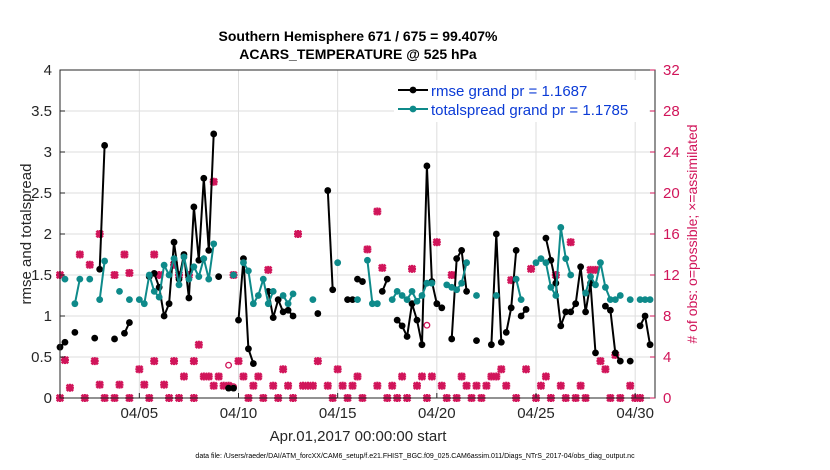 Image resolution: width=830 pixels, height=470 pixels. What do you see at coordinates (667, 357) in the screenshot?
I see `y2-tick-label: 4` at bounding box center [667, 357].